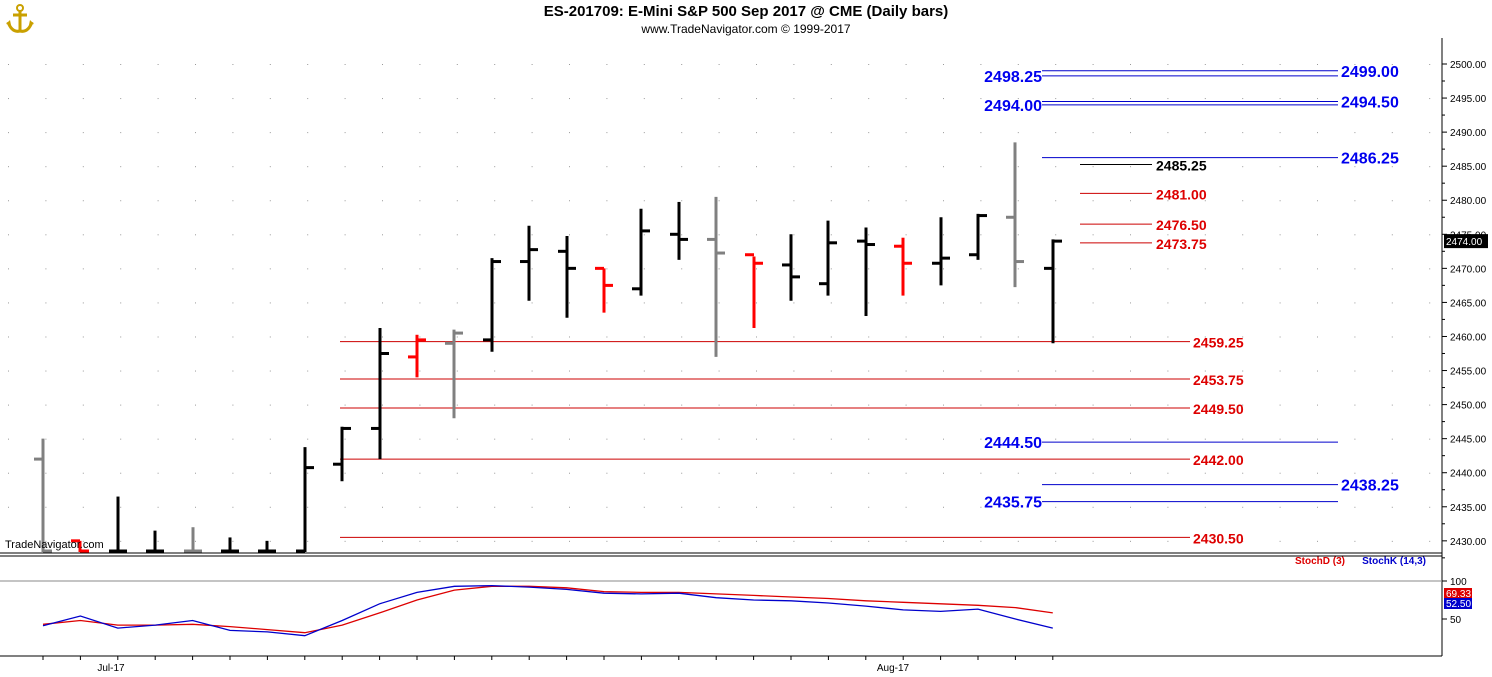  What do you see at coordinates (1181, 194) in the screenshot?
I see `level-label-2481.00: 2481.00` at bounding box center [1181, 194].